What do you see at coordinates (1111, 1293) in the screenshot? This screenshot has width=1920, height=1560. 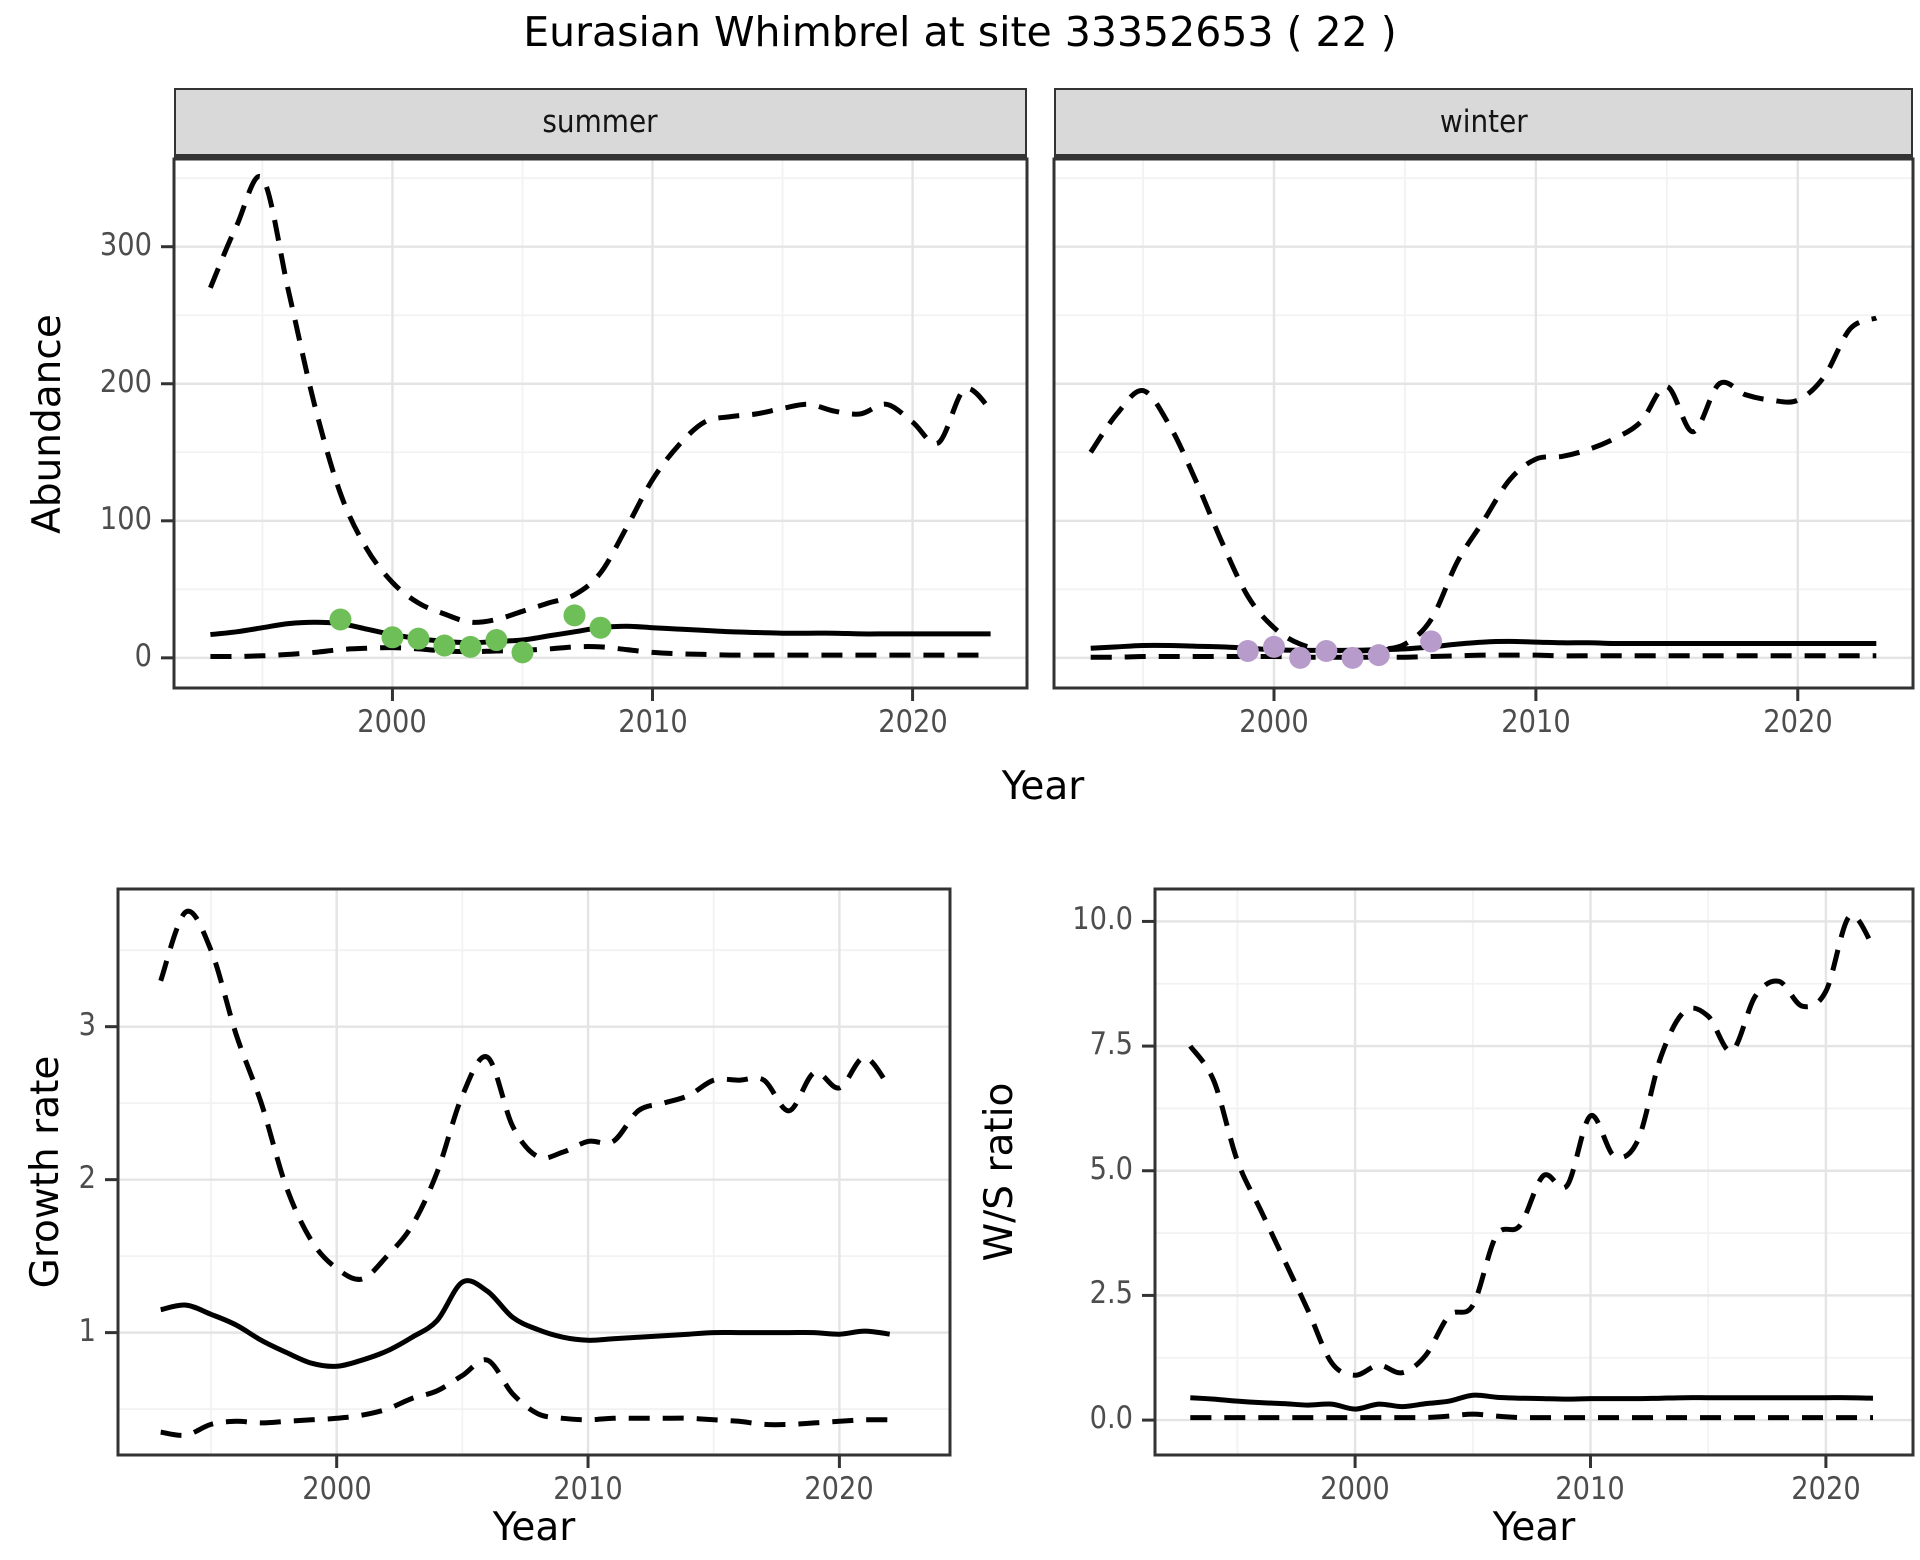 I see `ws-ratio-y-tick-label: 2.5` at bounding box center [1111, 1293].